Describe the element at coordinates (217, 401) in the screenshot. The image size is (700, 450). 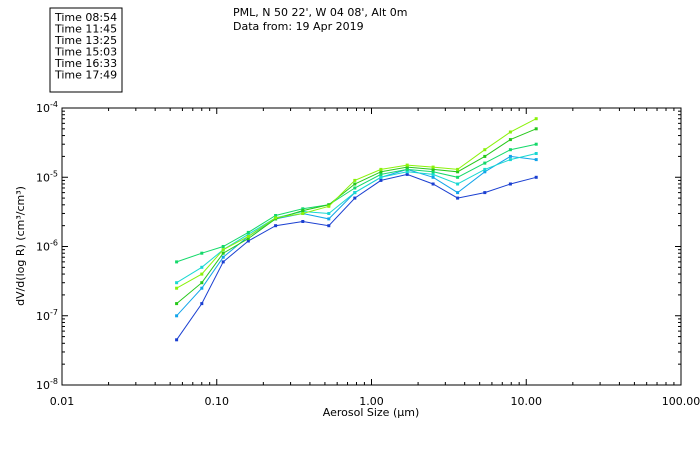
I see `x-tick-label: 0.10` at that location.